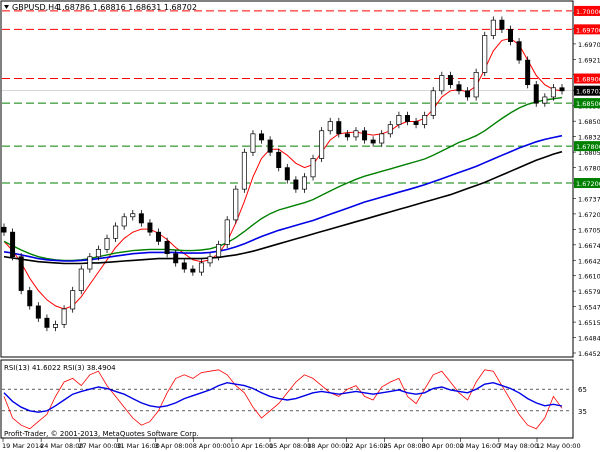  I want to click on price-tick-label-13: 1.67200, so click(589, 215).